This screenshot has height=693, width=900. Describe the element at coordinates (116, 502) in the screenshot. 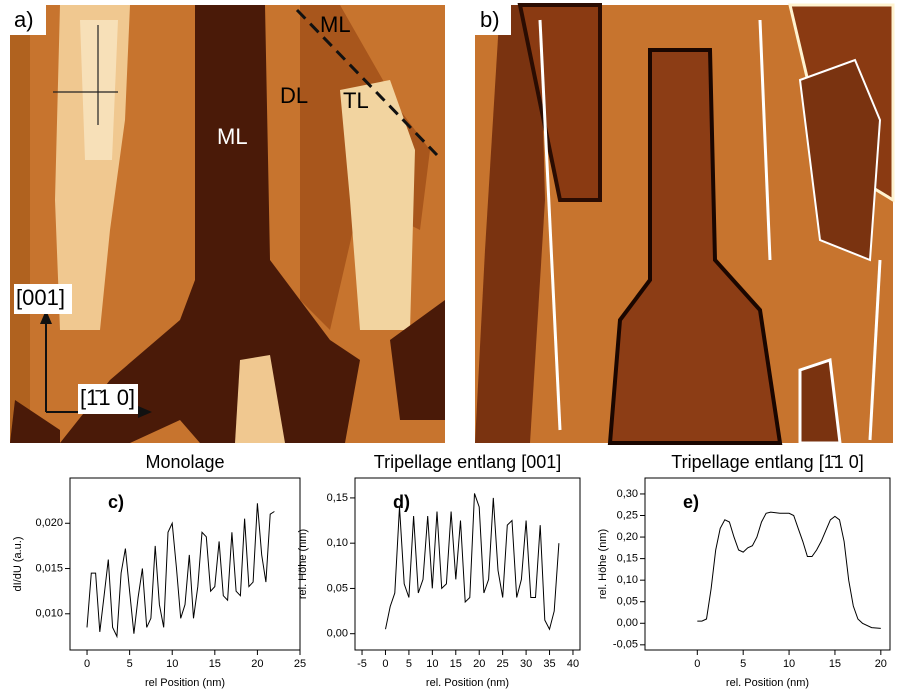

I see `panel-label: c)` at that location.